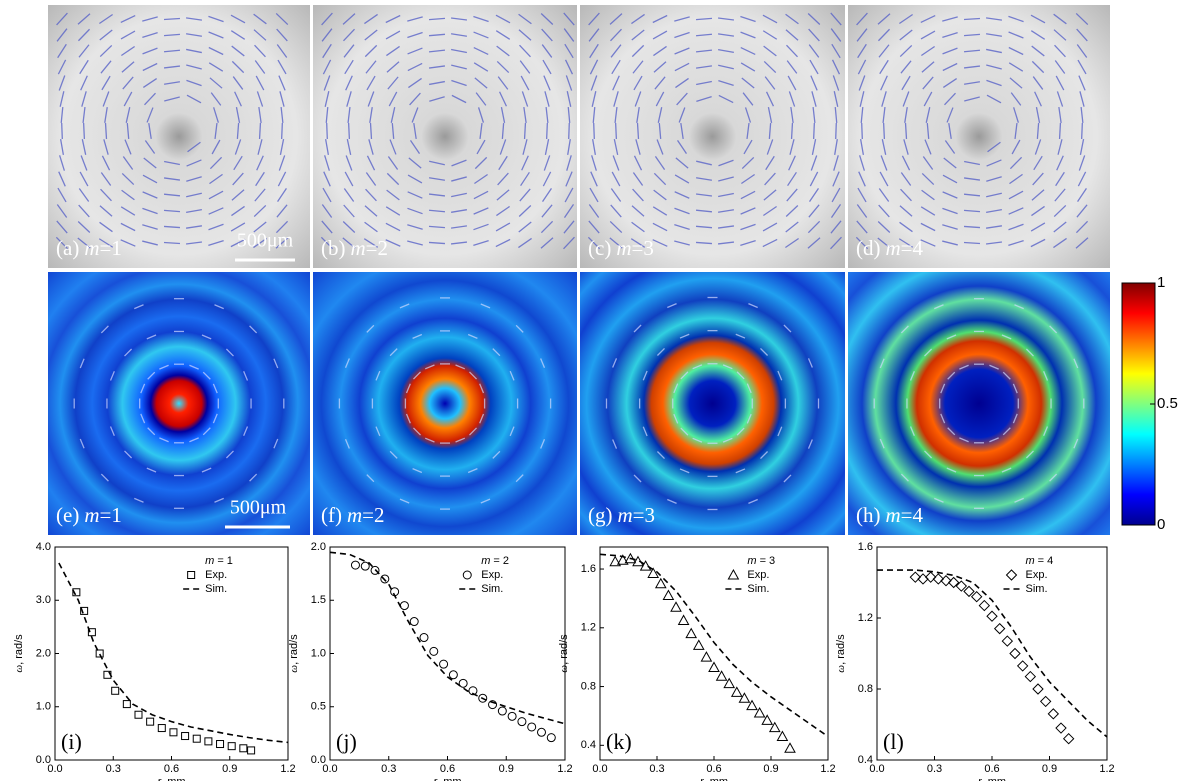 This screenshot has height=781, width=1192. What do you see at coordinates (329, 769) in the screenshot?
I see `x-tick-label: 0.0` at bounding box center [329, 769].